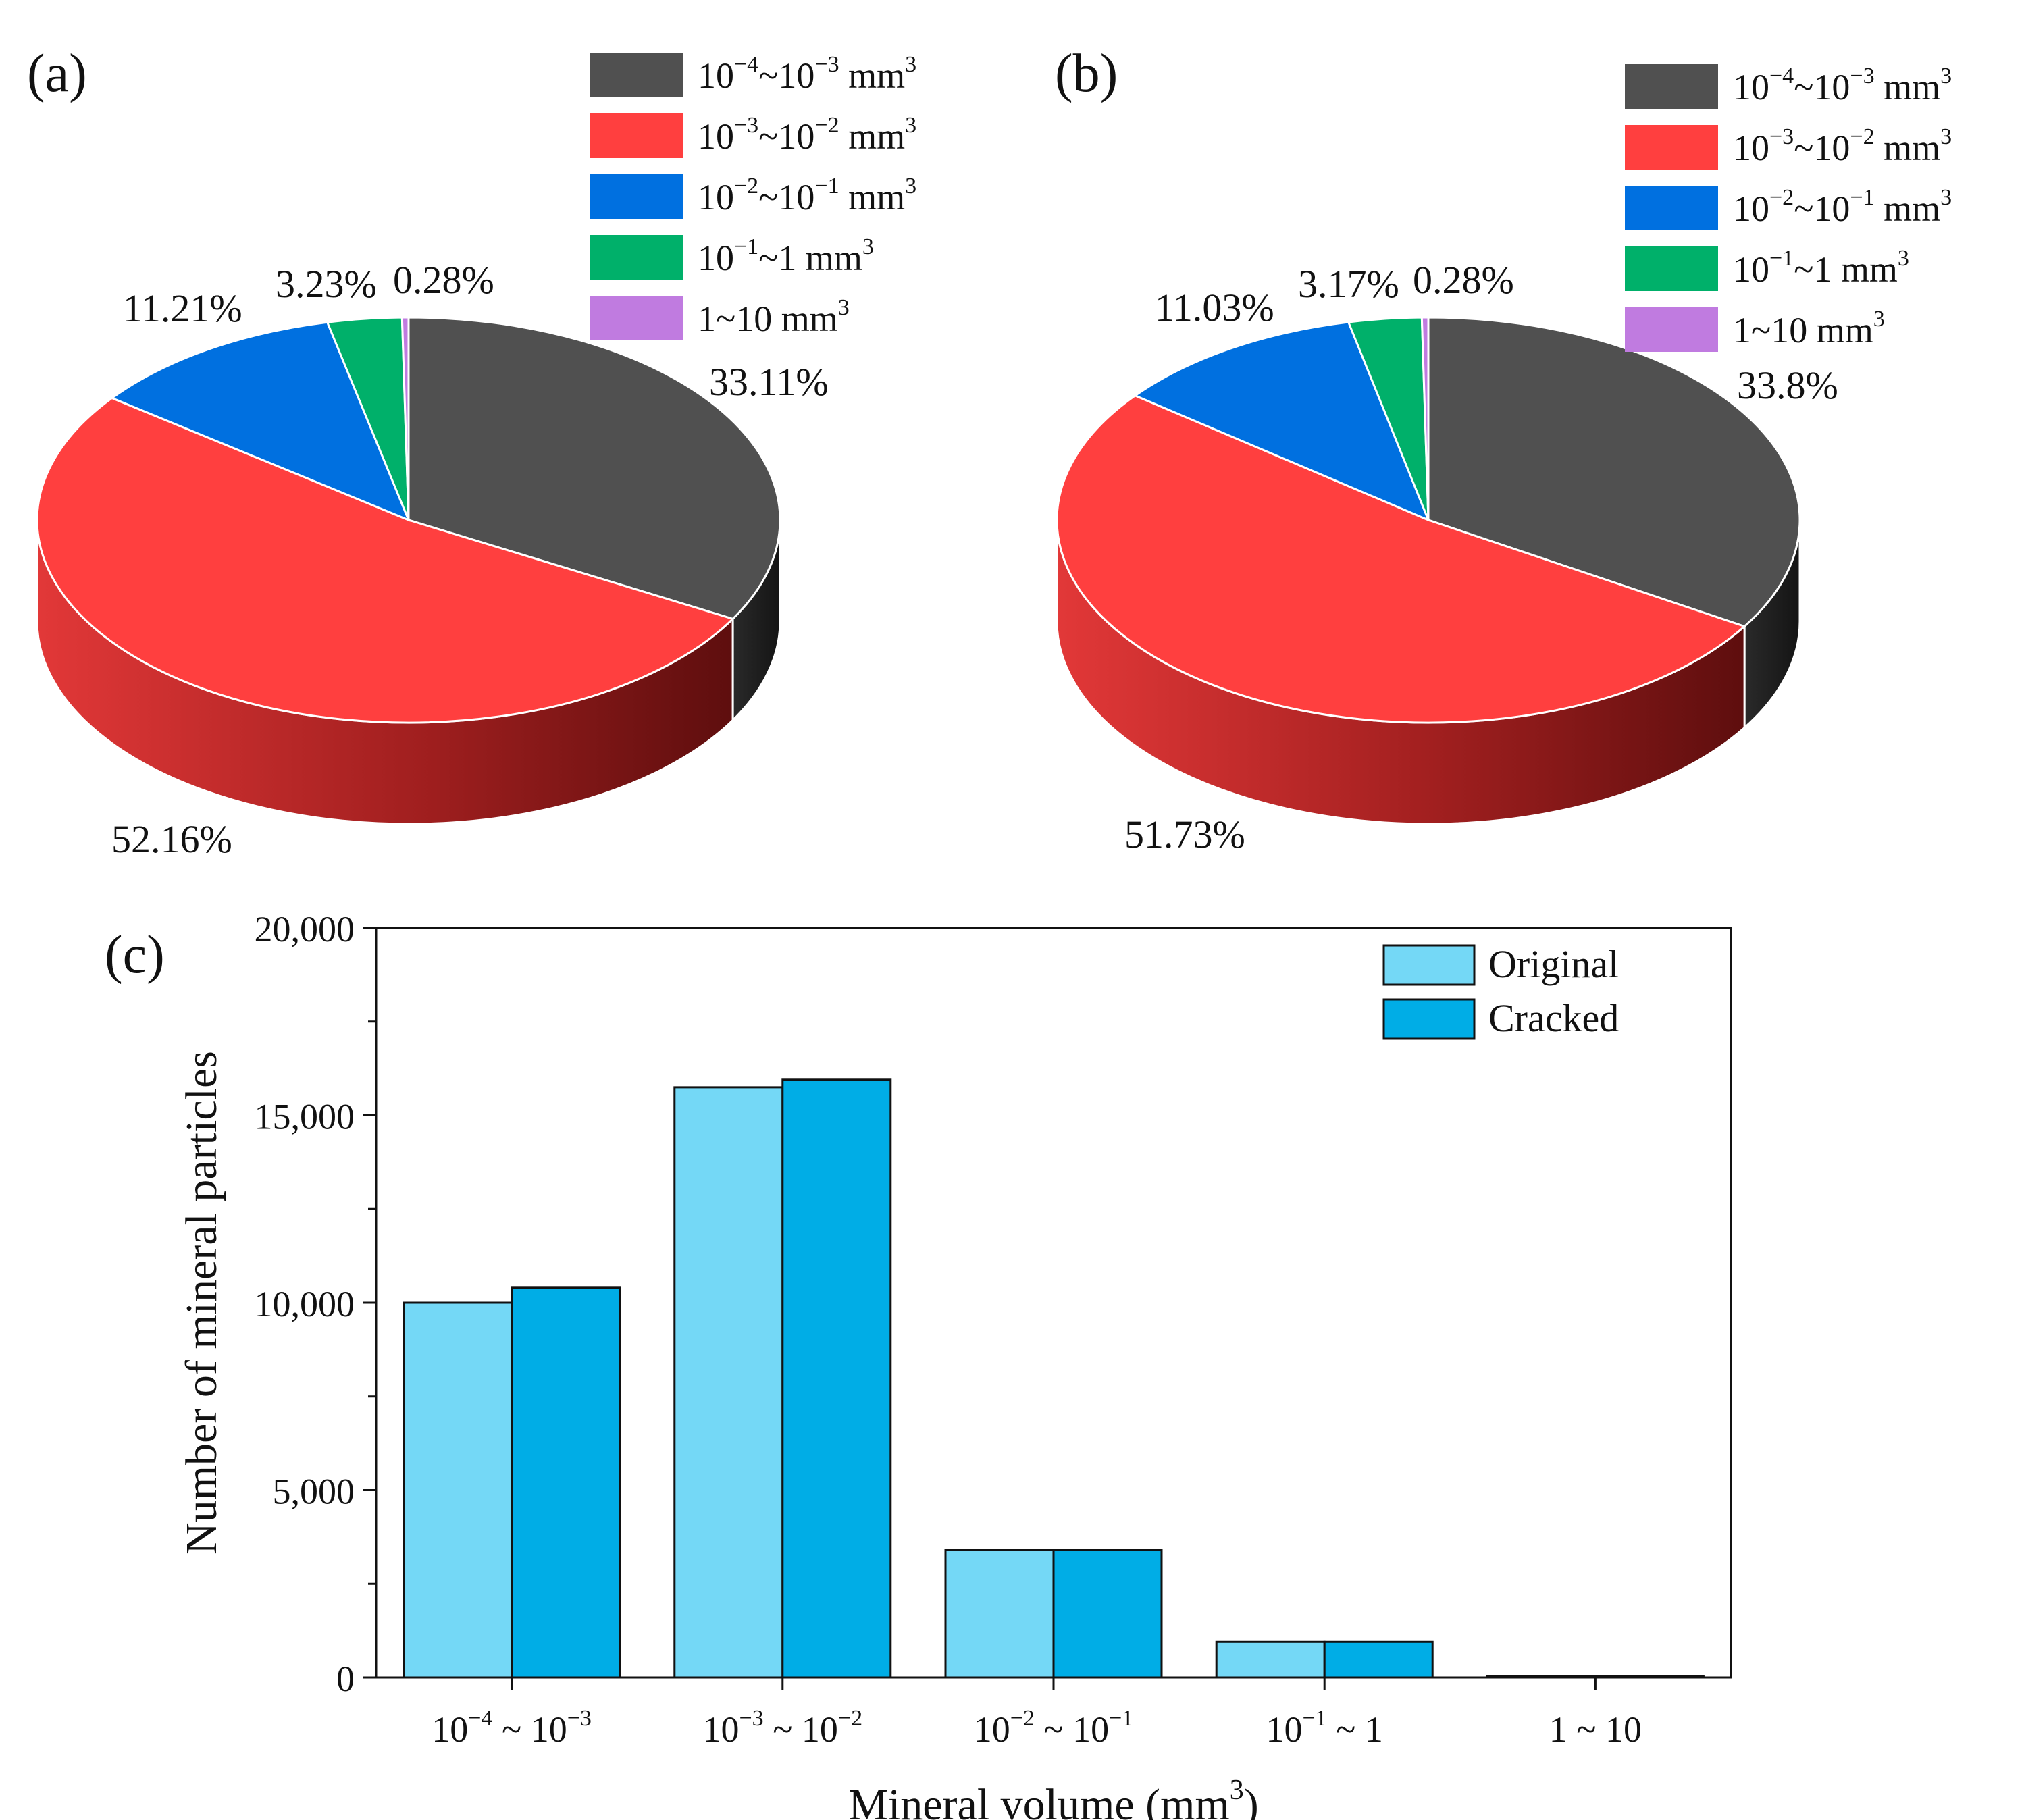 Image resolution: width=2024 pixels, height=1820 pixels. I want to click on panel-c-label: (c), so click(135, 955).